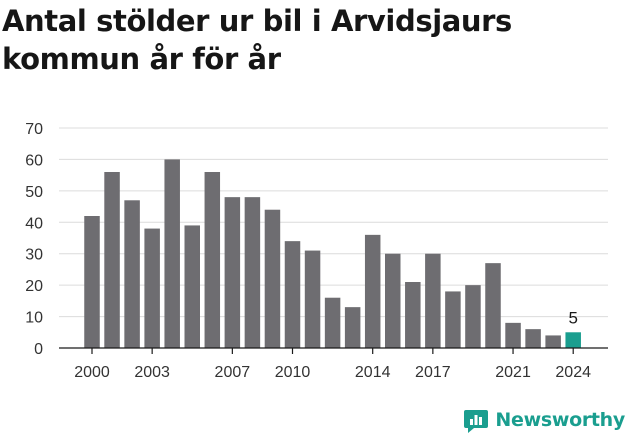 The height and width of the screenshot is (439, 631). I want to click on bar-2001, so click(112, 260).